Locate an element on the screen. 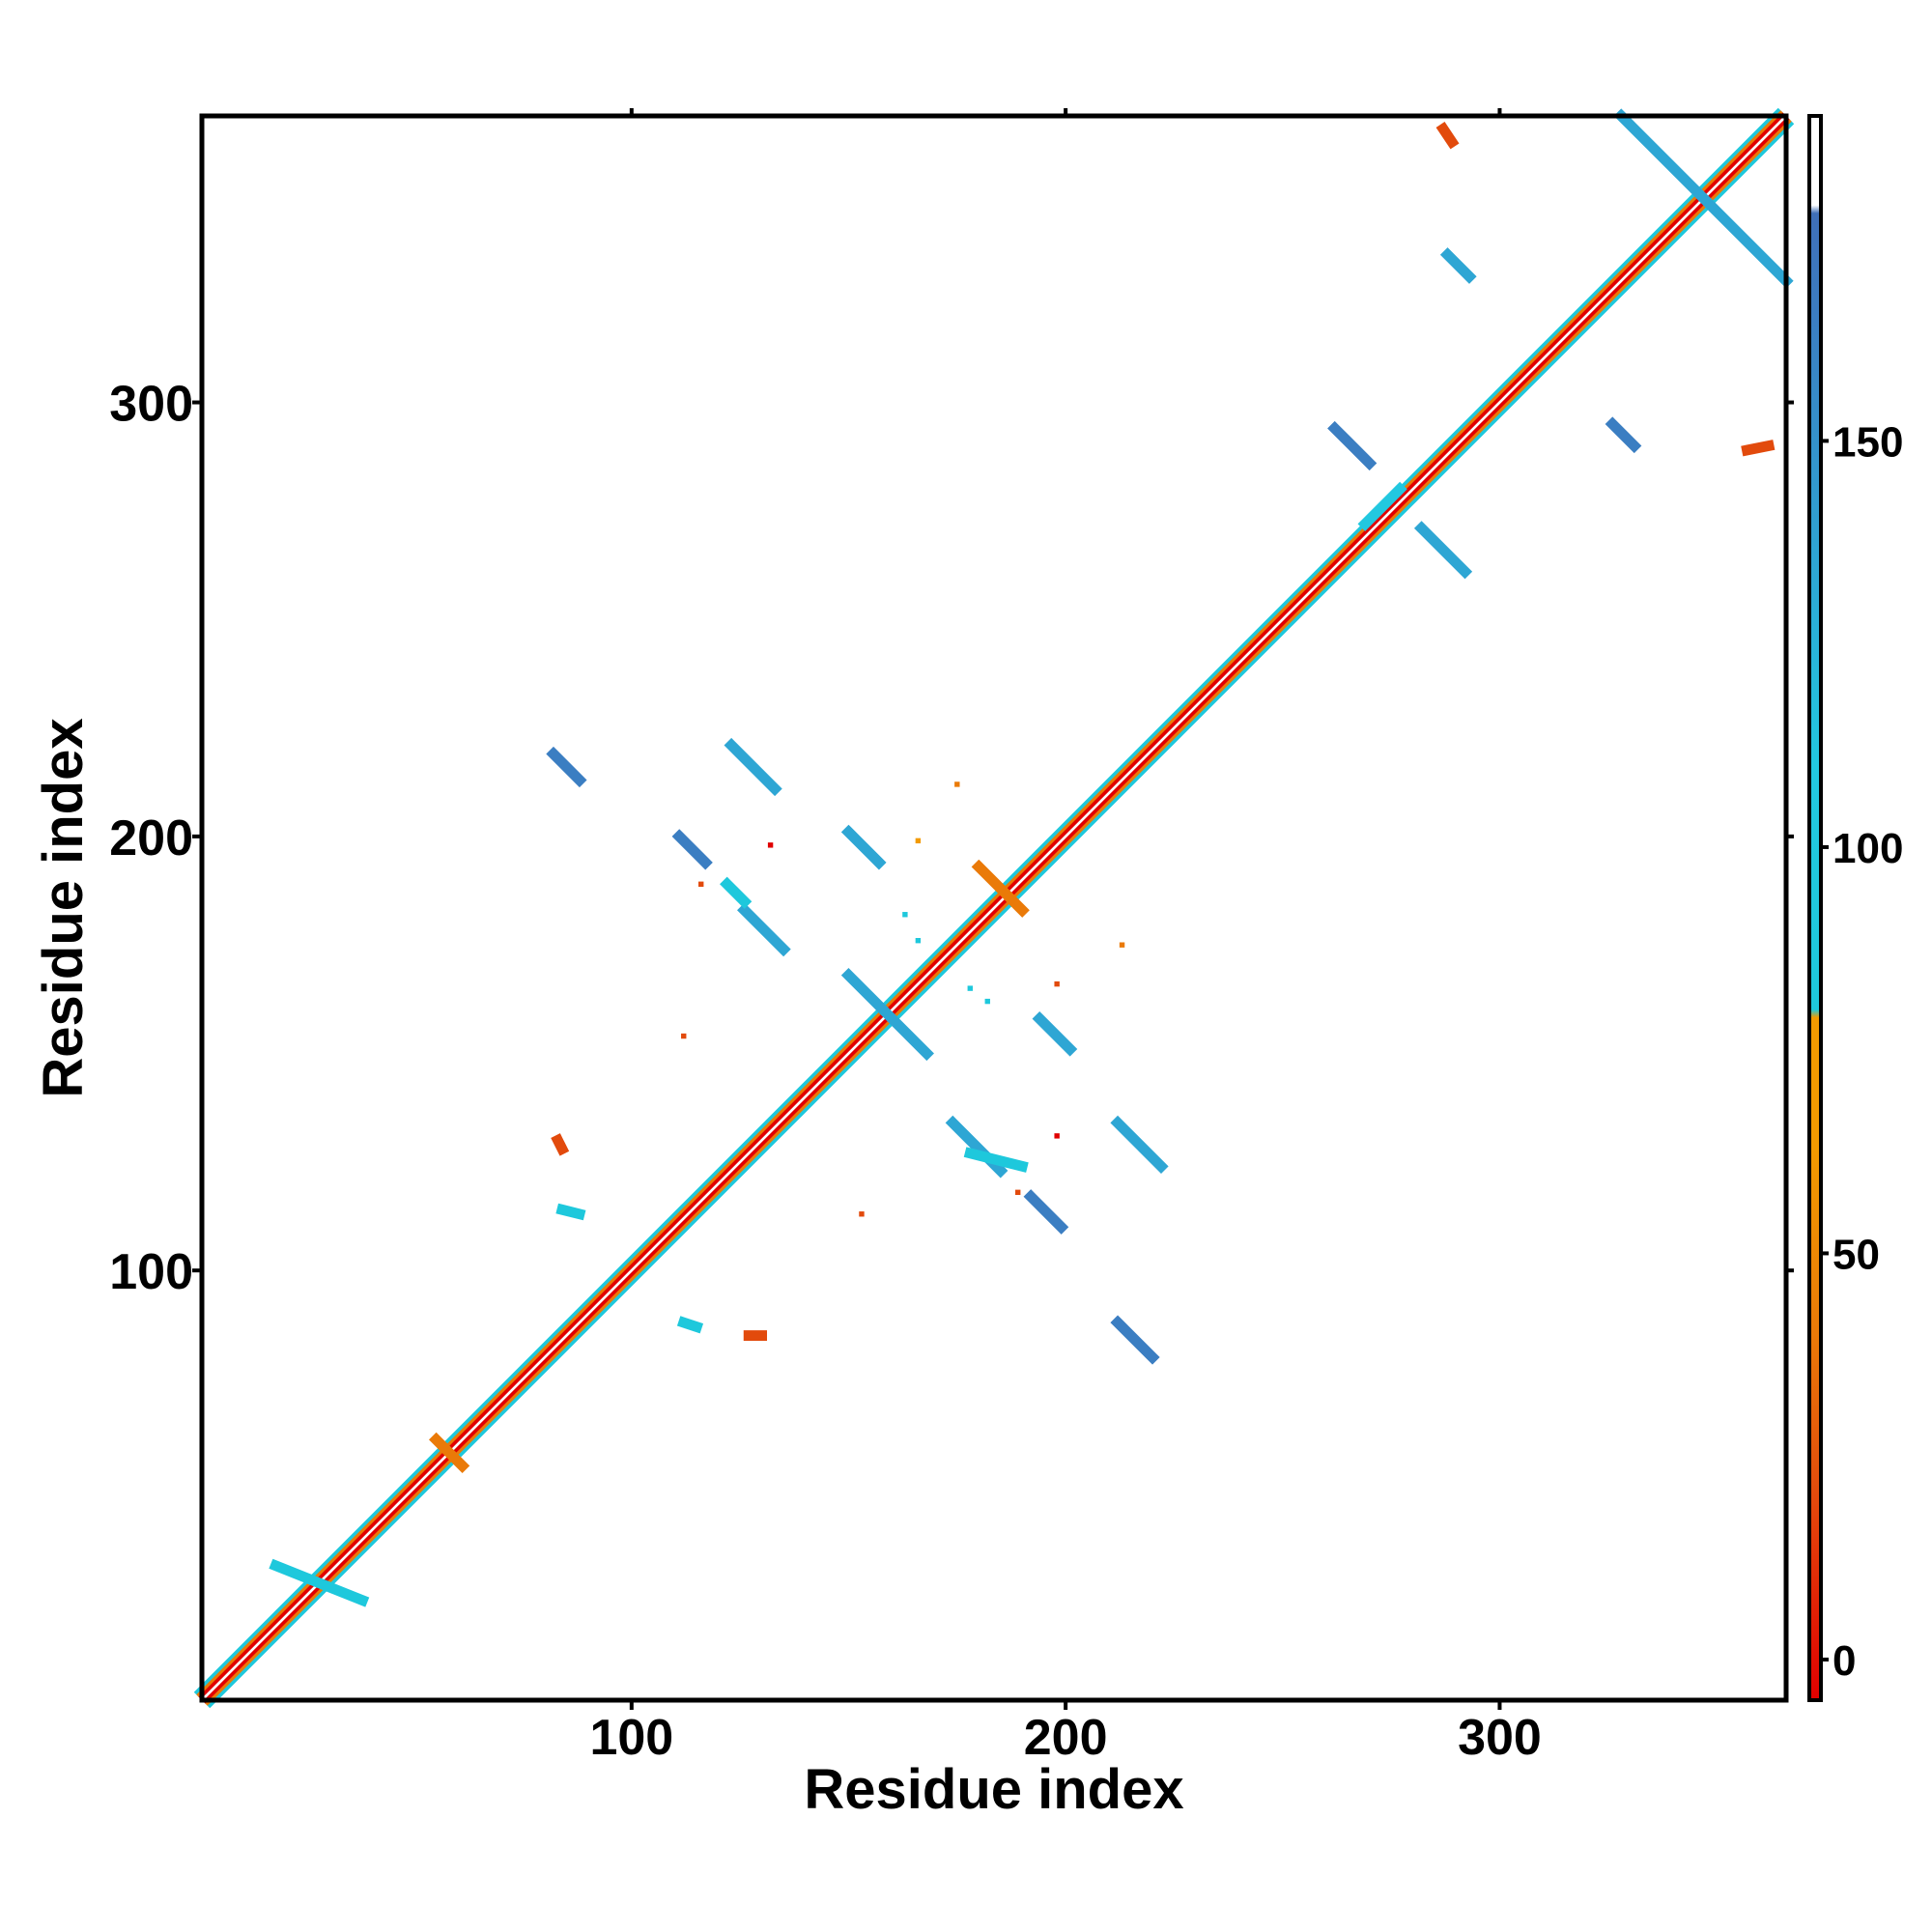  colorbar-frame is located at coordinates (1815, 908).